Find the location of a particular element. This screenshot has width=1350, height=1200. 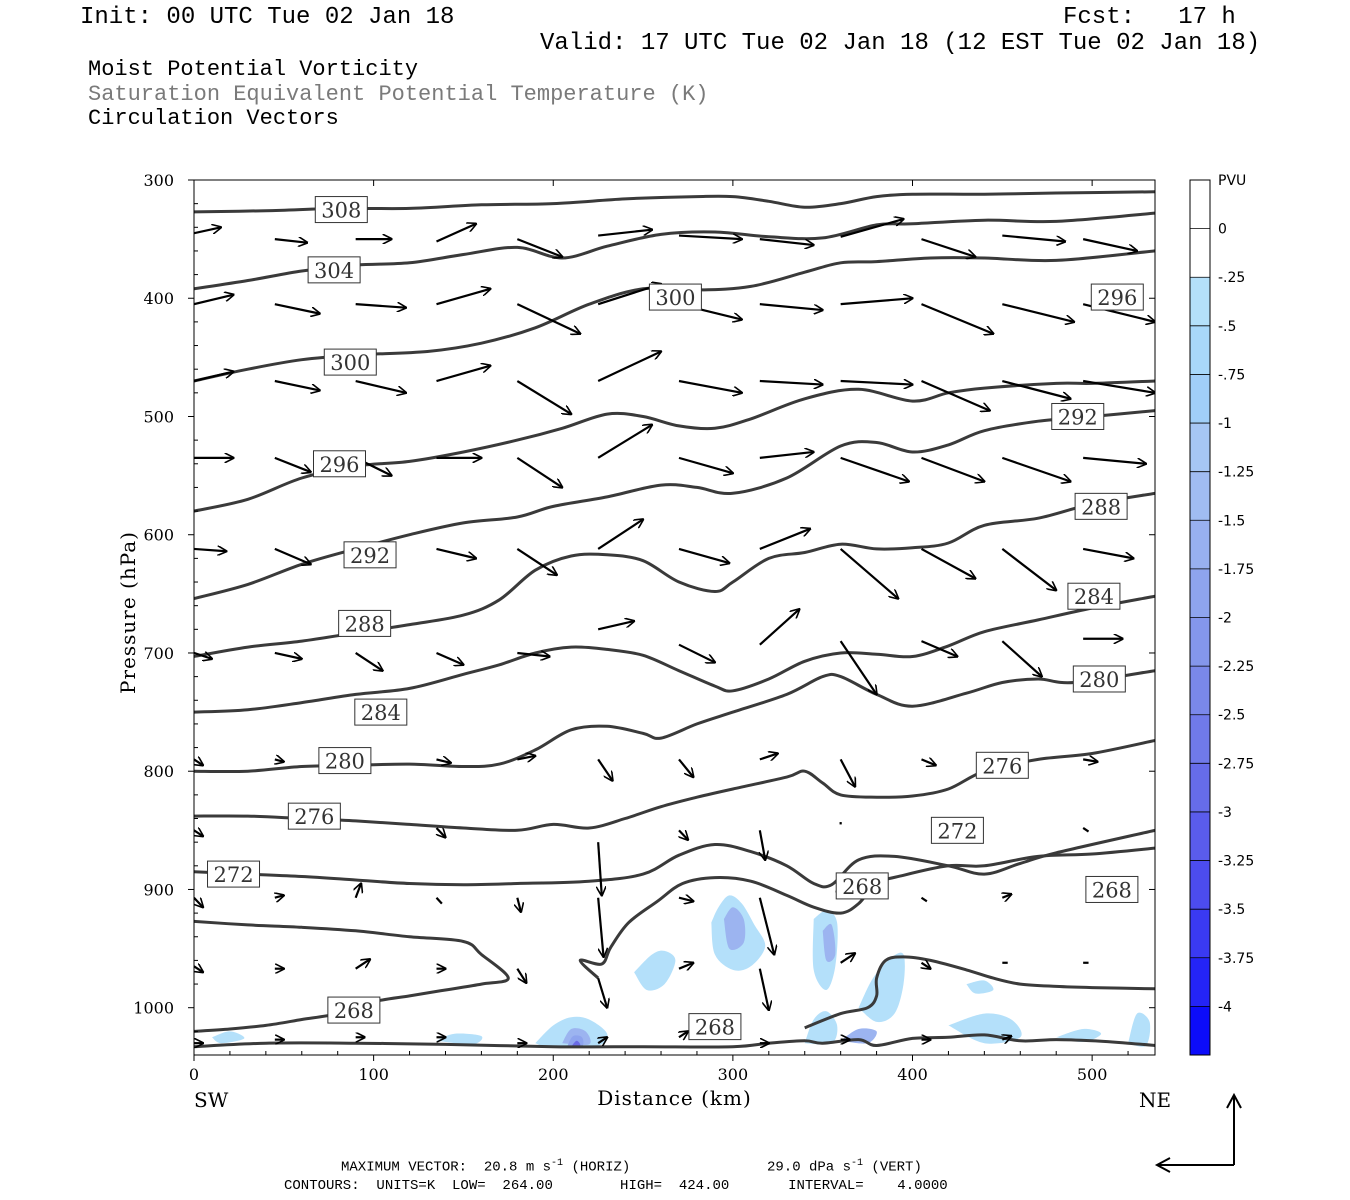

contour-label: 304 is located at coordinates (334, 271).